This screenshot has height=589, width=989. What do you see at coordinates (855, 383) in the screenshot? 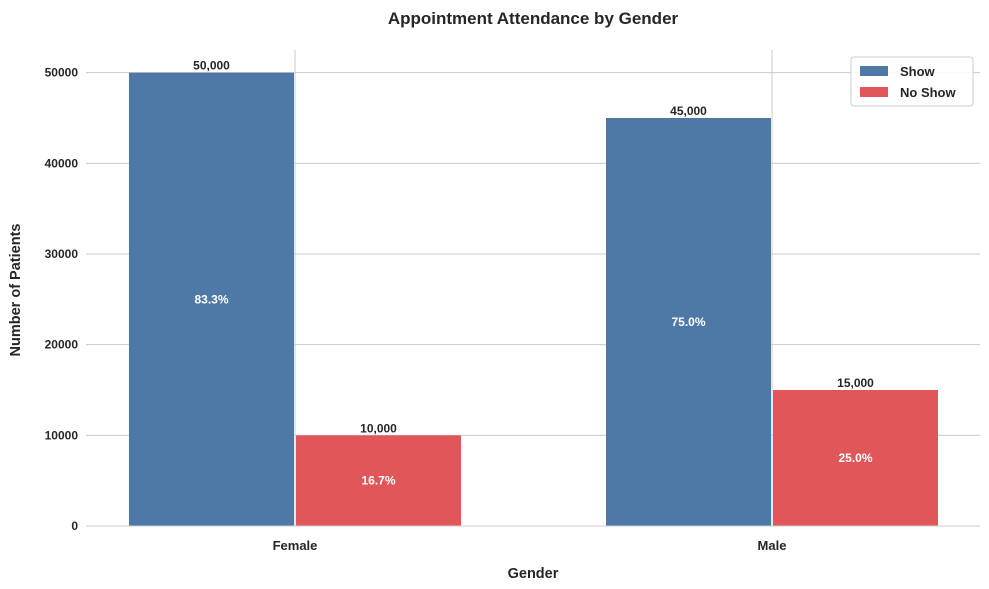
I see `bar-value-label: 15,000` at bounding box center [855, 383].